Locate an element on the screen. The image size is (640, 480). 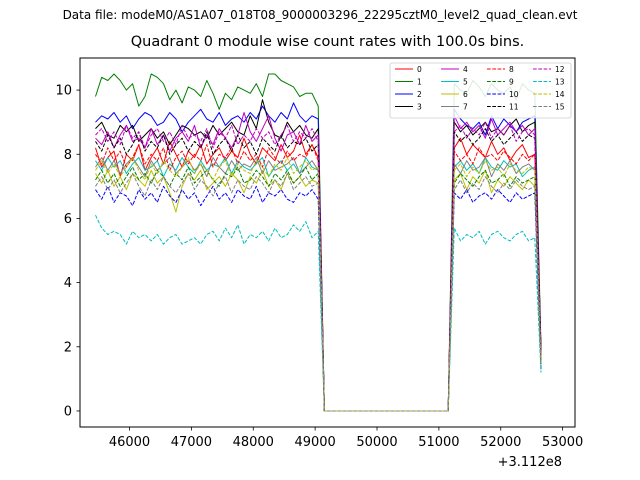
legend-label-8: 8 is located at coordinates (511, 69).